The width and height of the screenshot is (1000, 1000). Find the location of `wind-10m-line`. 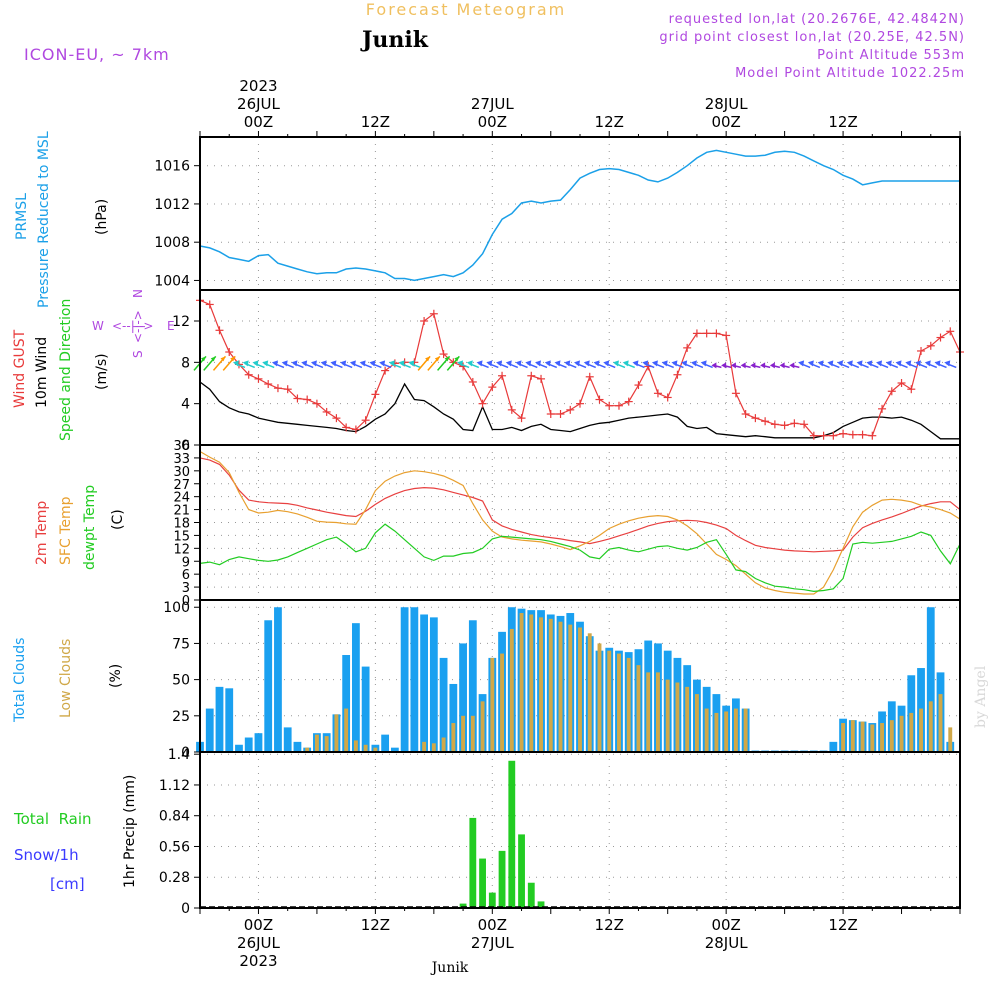

wind-10m-line is located at coordinates (579, 410).